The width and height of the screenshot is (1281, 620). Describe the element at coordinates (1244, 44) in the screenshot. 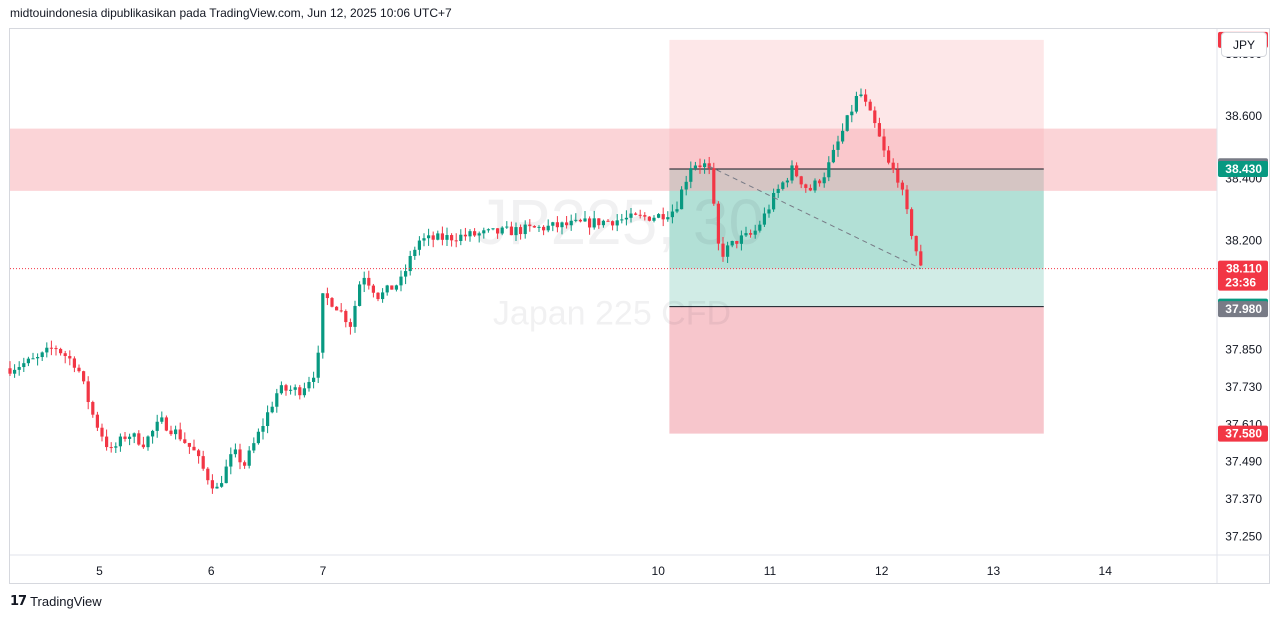

I see `currency-button: JPY` at that location.